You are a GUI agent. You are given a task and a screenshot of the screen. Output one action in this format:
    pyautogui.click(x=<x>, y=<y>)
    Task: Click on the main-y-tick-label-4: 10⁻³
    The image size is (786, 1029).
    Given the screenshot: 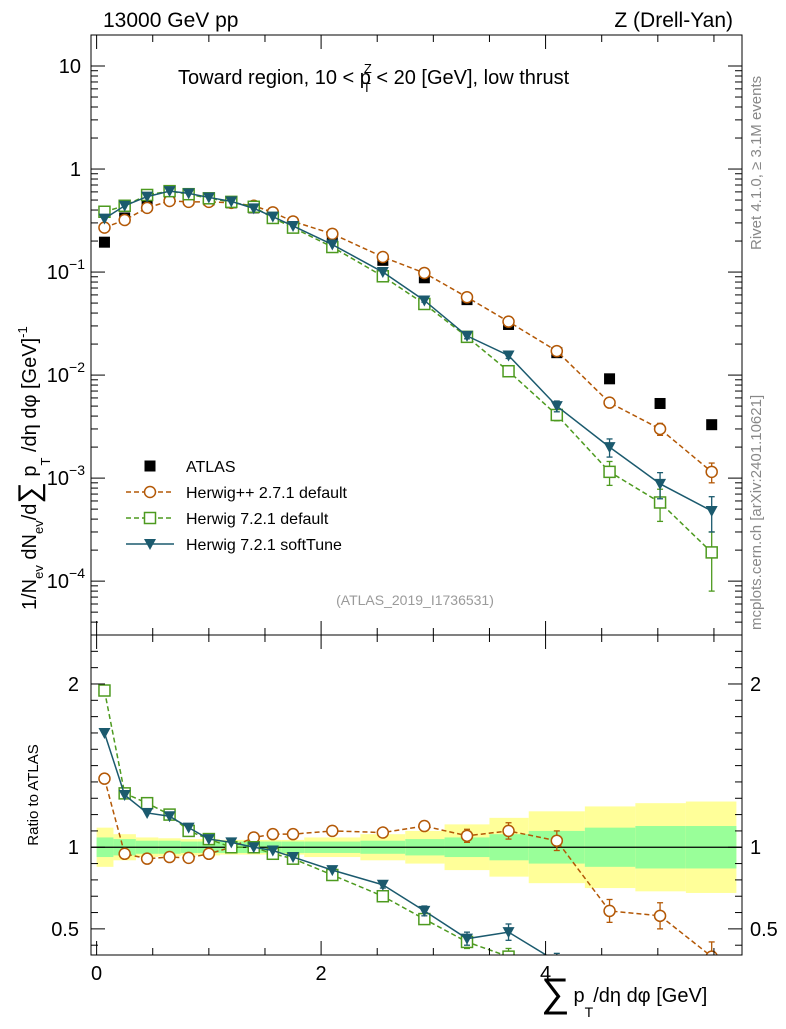 What is the action you would take?
    pyautogui.click(x=66, y=476)
    